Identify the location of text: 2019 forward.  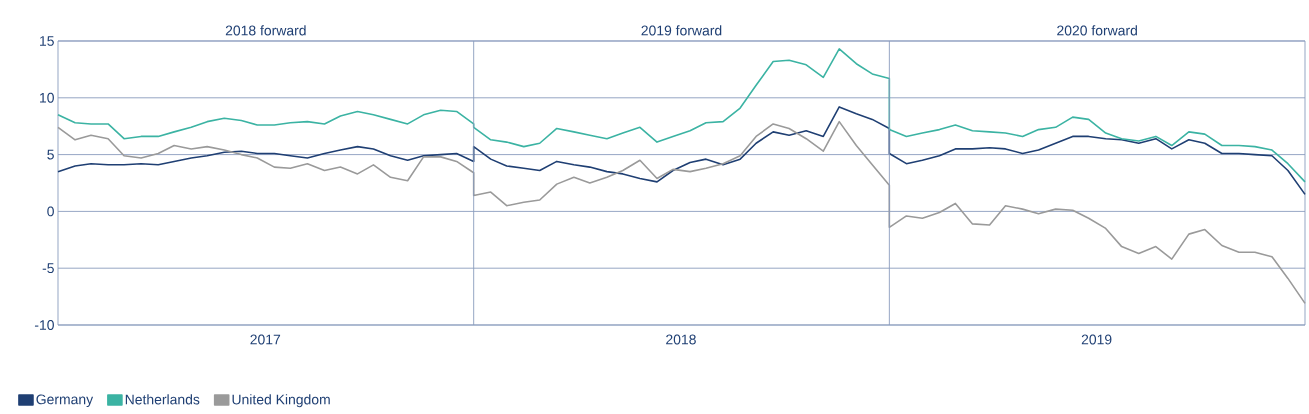
(681, 30).